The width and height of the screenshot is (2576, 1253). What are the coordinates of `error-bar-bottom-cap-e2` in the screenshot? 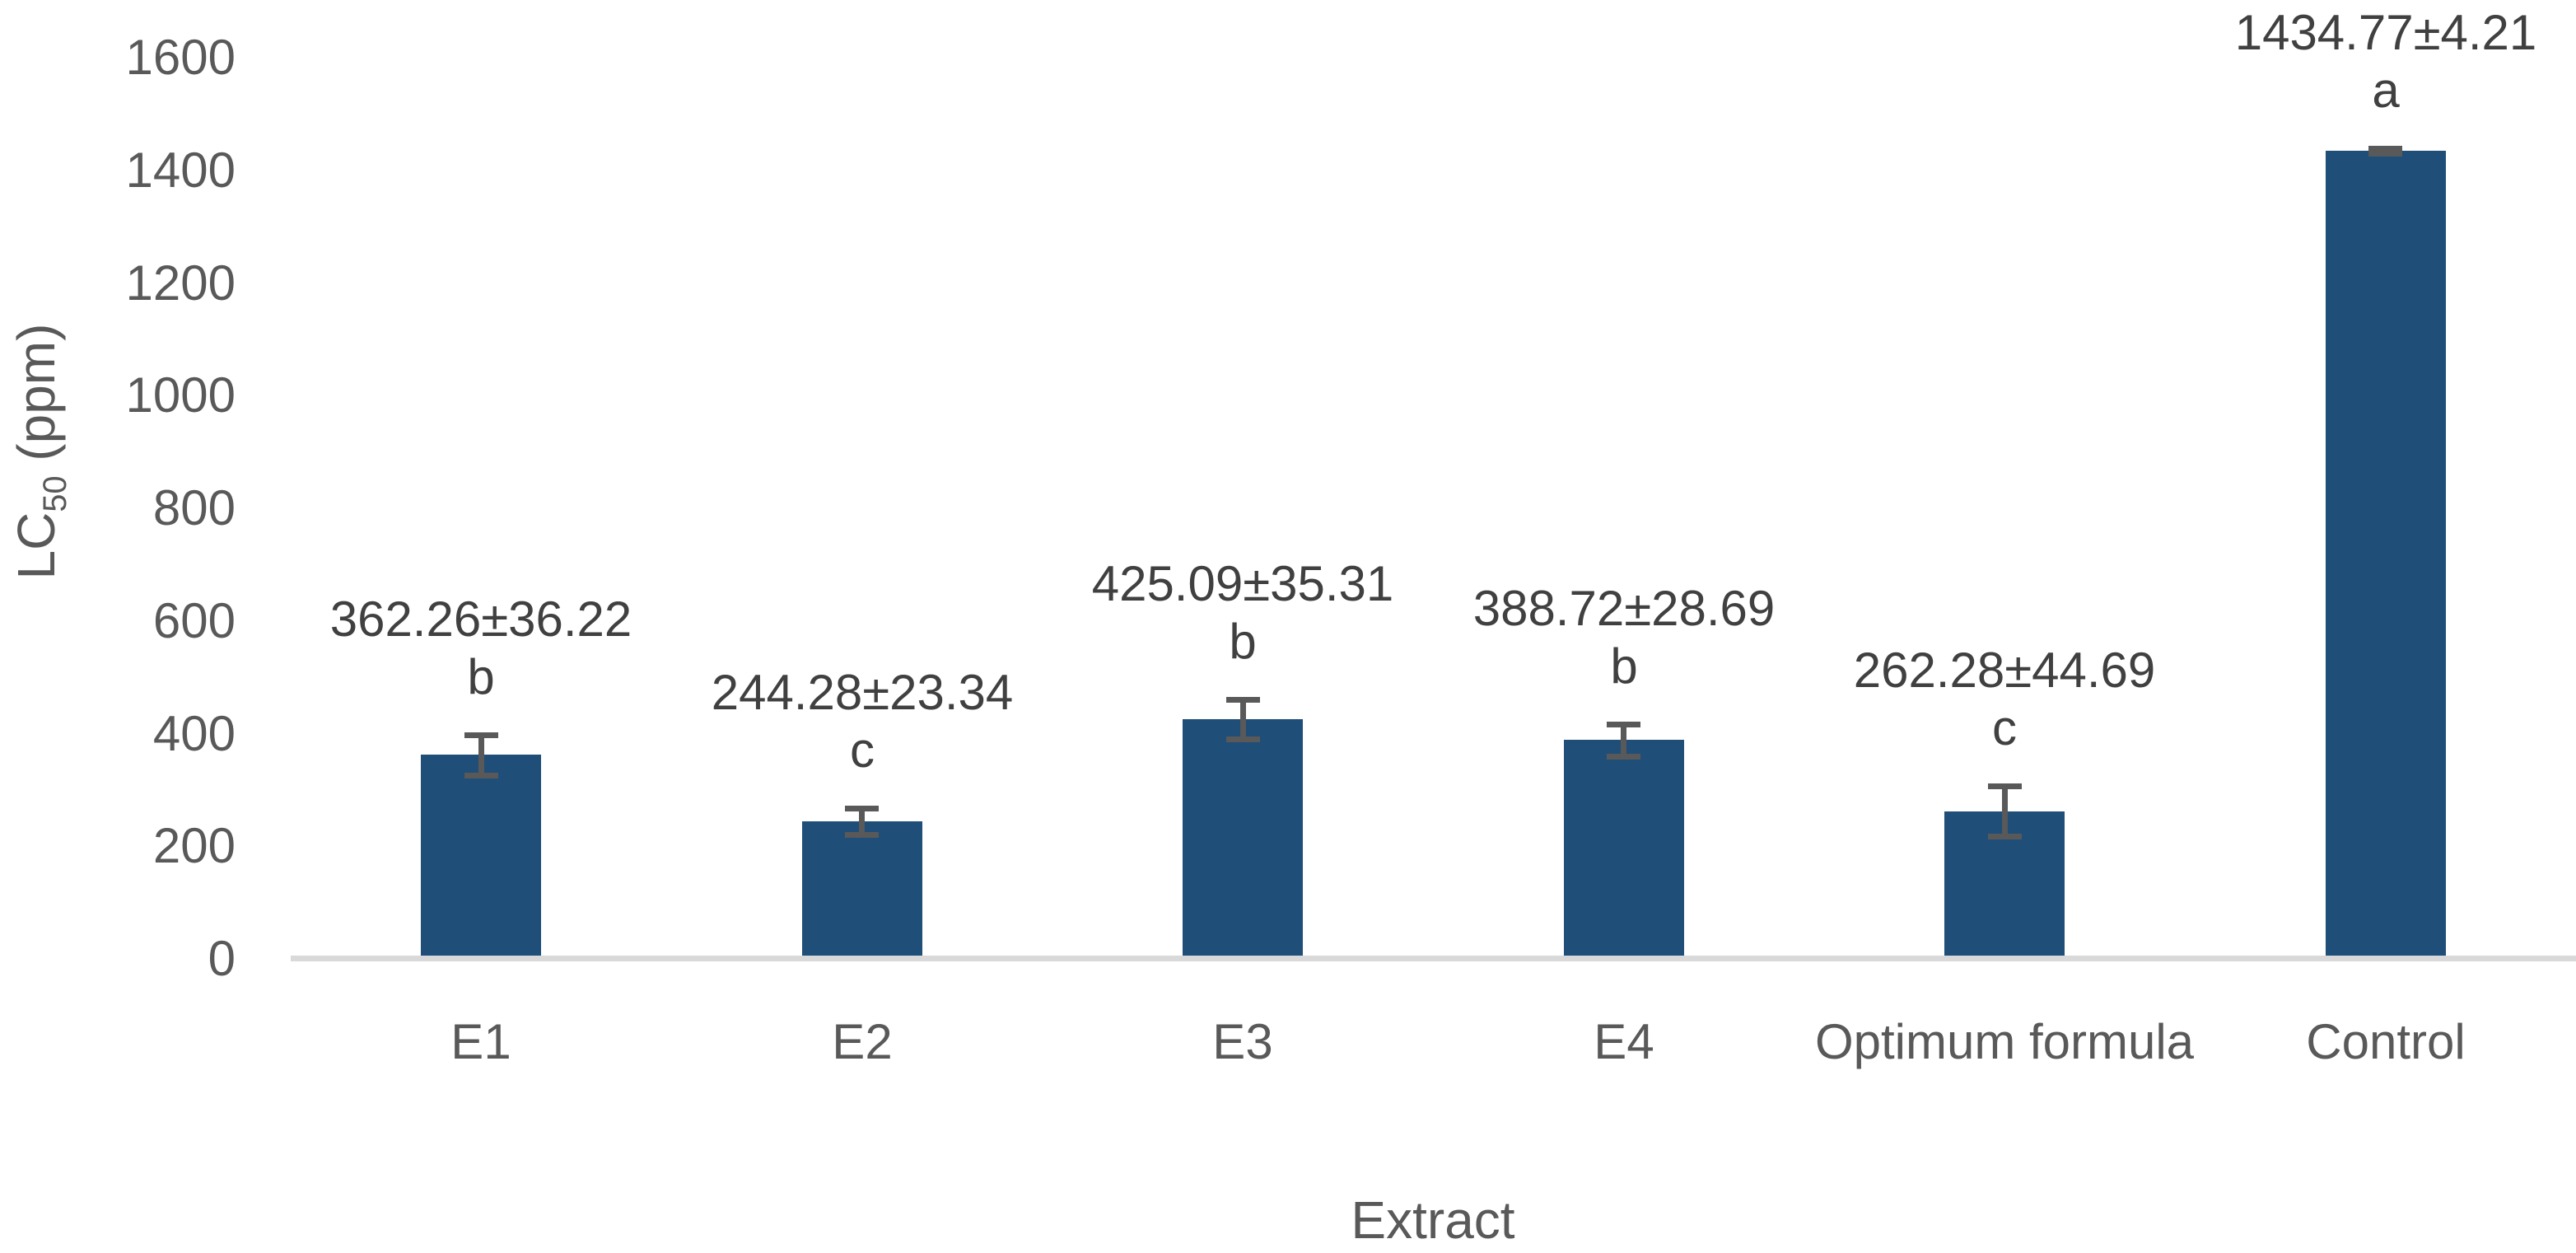 It's located at (862, 835).